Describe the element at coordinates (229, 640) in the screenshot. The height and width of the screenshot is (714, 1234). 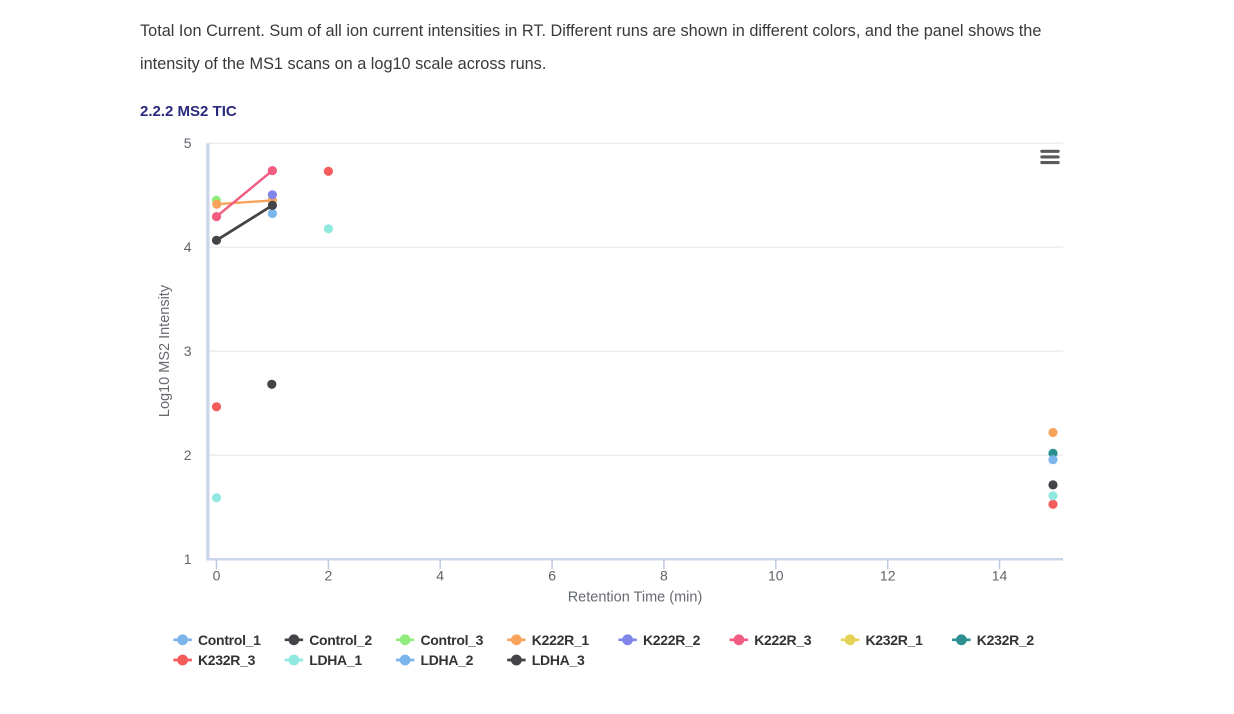
I see `svg-text: Control_1` at that location.